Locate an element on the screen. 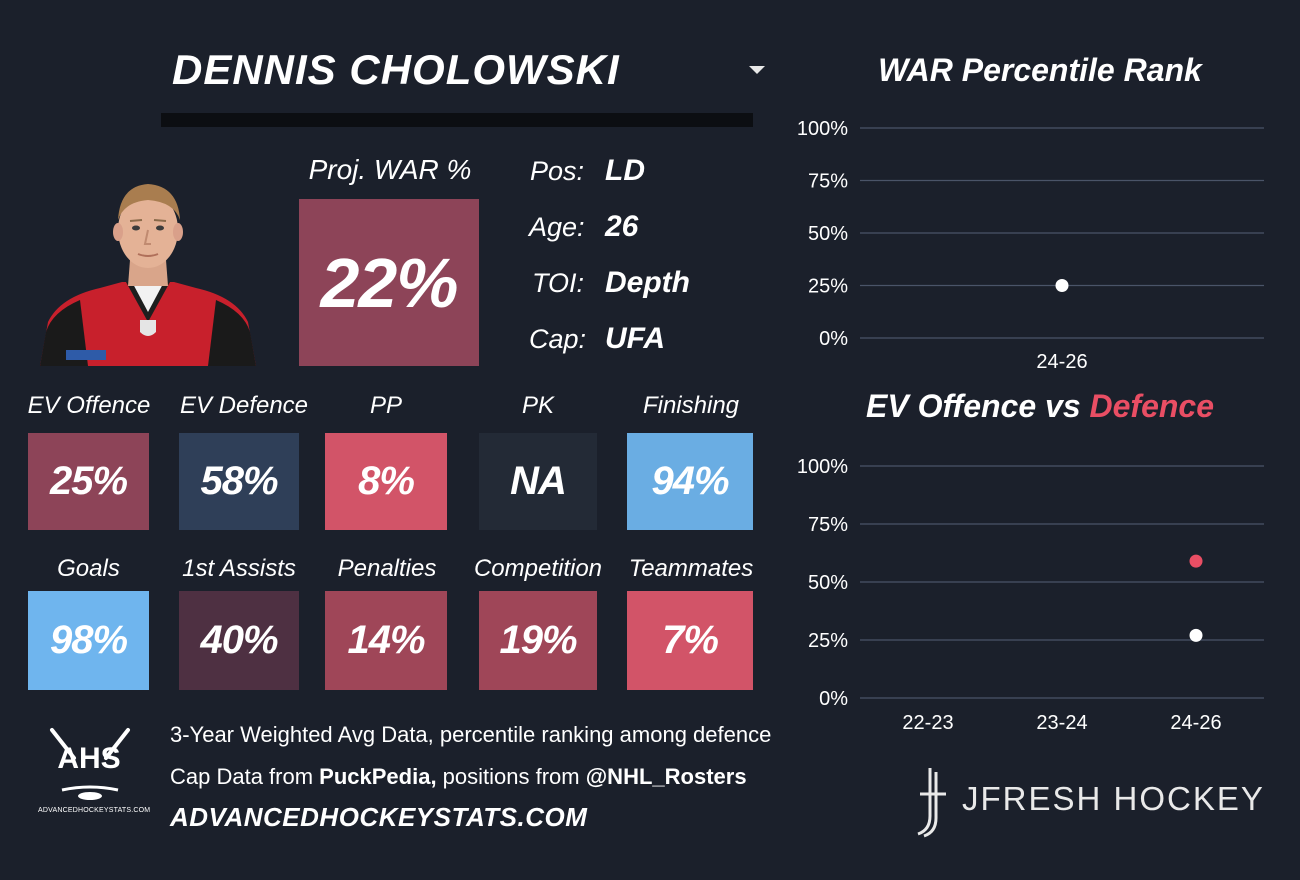 The width and height of the screenshot is (1300, 880). stat-label-1st-assists: 1st Assists is located at coordinates (239, 568).